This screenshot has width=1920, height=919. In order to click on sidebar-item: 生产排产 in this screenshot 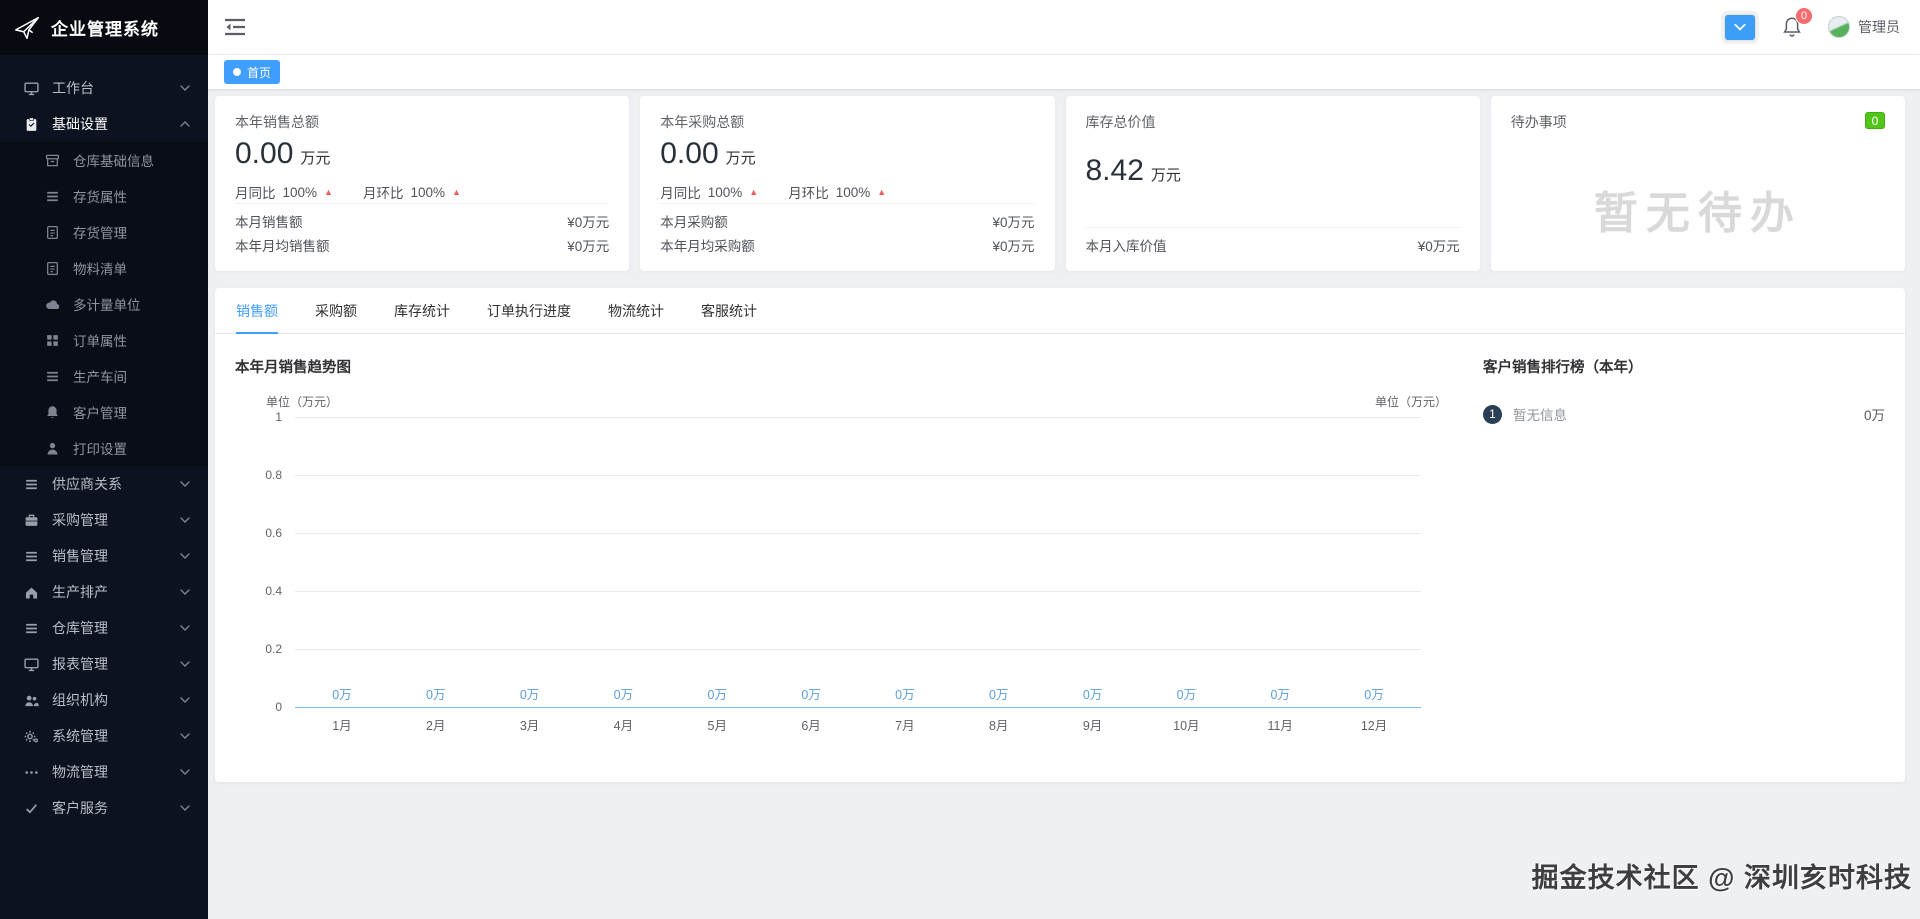, I will do `click(104, 592)`.